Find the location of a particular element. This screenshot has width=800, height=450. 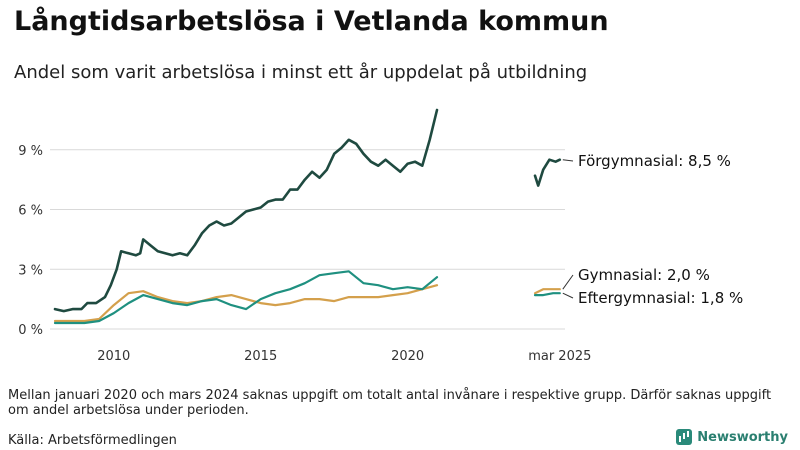

y-tick-label: 6 % is located at coordinates (30, 211).